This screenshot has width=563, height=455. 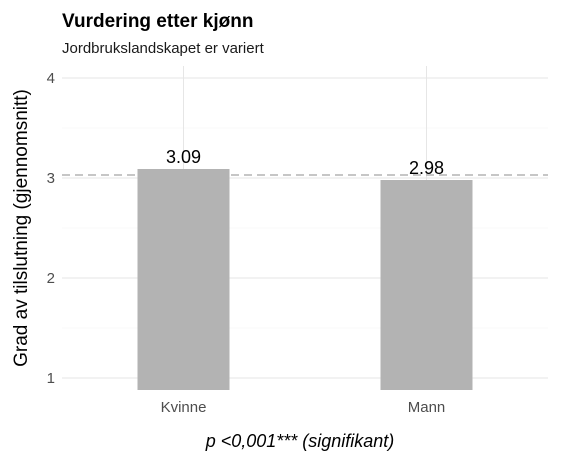 I want to click on y-tick-label: 3, so click(x=51, y=178).